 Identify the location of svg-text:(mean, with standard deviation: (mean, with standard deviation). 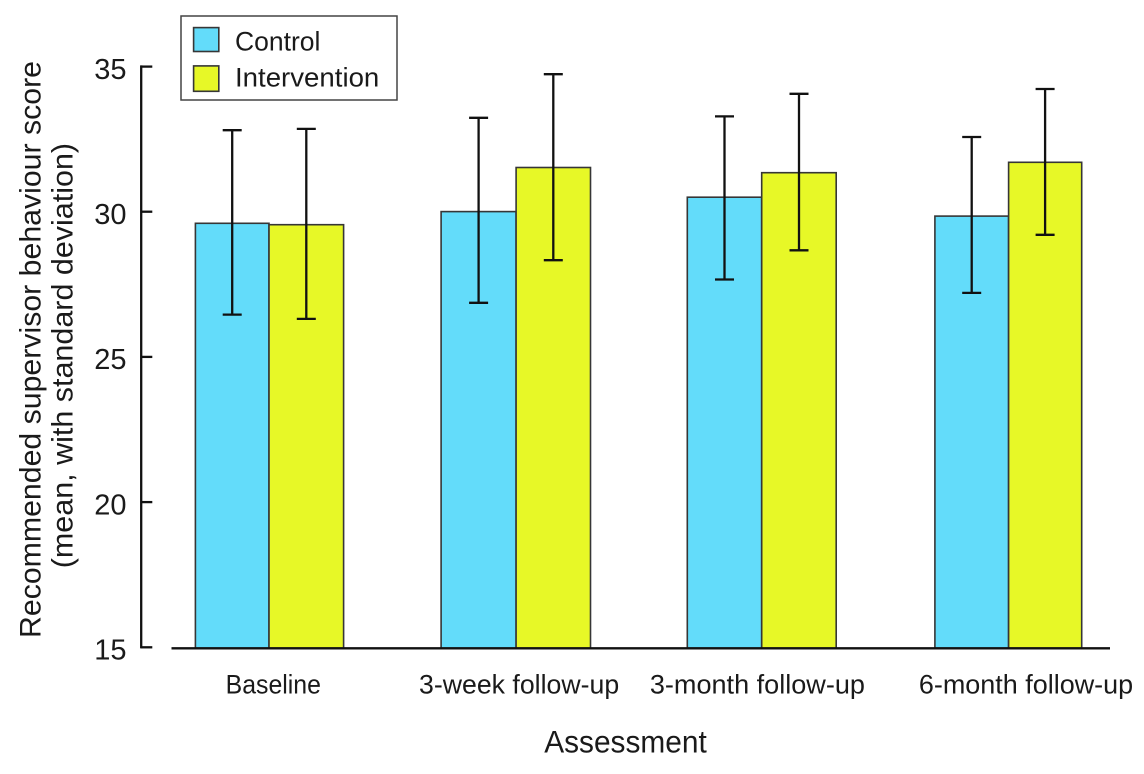
(63, 355).